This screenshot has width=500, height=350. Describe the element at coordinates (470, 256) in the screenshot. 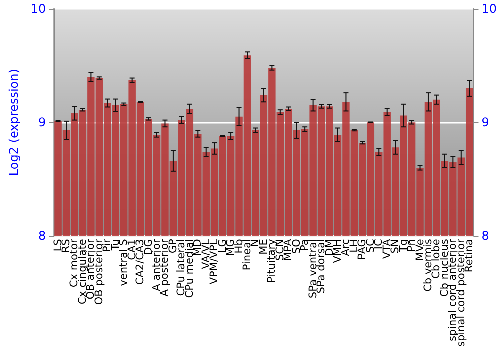

I see `x-tick-label: Retina` at that location.